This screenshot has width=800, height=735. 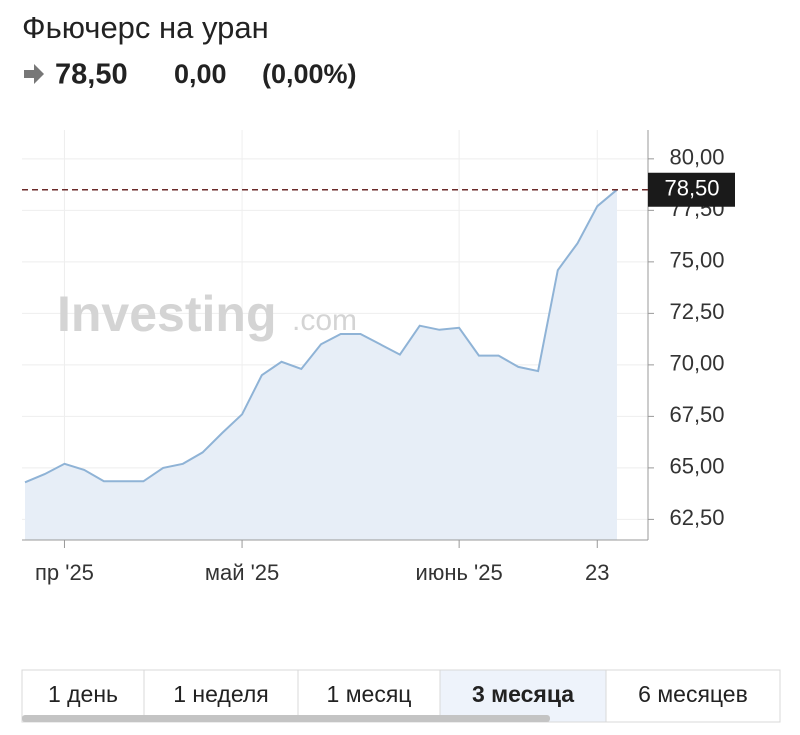 I want to click on x-tick-label: июнь '25, so click(x=459, y=572).